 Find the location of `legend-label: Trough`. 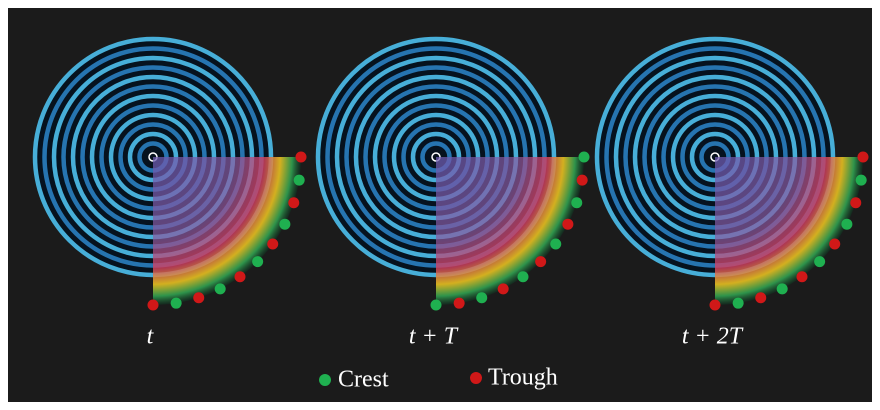

legend-label: Trough is located at coordinates (523, 378).